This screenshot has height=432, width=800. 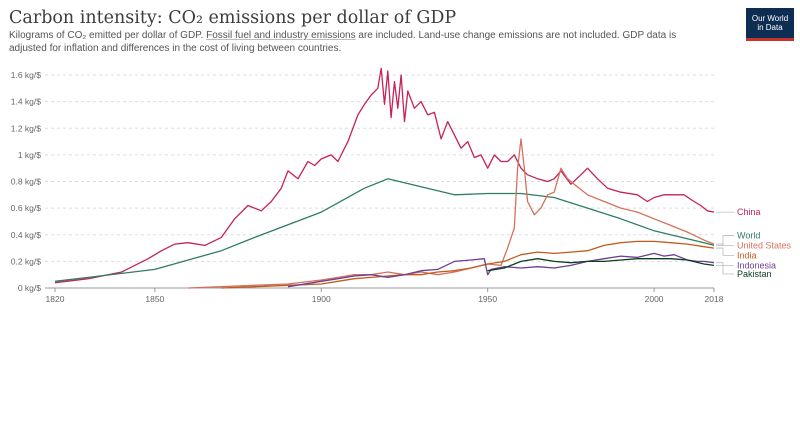 What do you see at coordinates (748, 235) in the screenshot?
I see `series-label-world: World` at bounding box center [748, 235].